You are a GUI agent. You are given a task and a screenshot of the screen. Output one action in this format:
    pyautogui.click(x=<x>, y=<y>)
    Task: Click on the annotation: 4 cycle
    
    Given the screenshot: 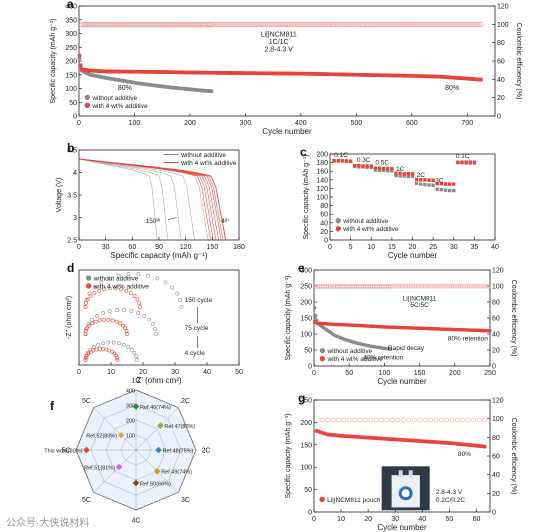 What is the action you would take?
    pyautogui.click(x=195, y=353)
    